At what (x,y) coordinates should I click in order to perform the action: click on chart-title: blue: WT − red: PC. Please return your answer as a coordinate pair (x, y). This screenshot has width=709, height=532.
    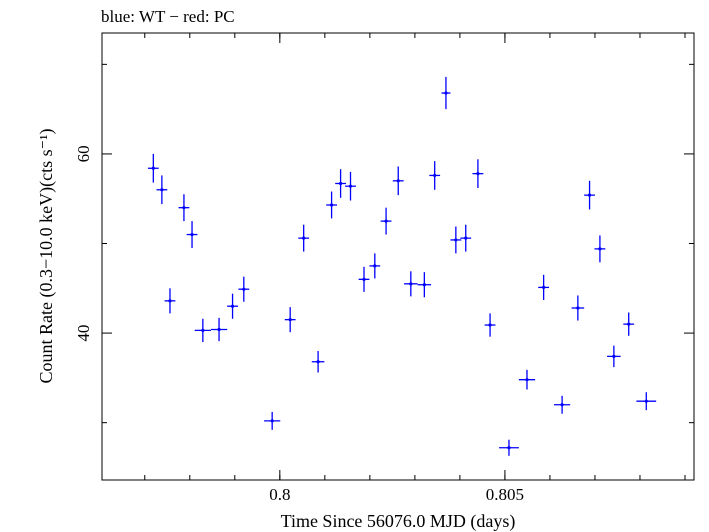
    Looking at the image, I should click on (168, 16).